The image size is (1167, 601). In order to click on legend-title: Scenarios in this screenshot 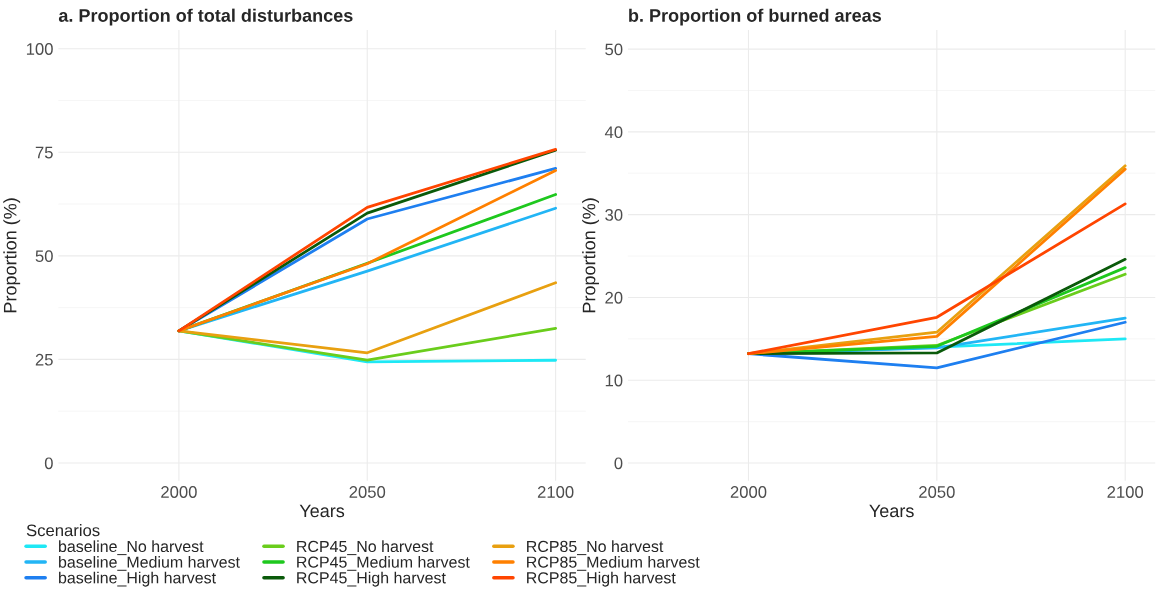, I will do `click(63, 530)`.